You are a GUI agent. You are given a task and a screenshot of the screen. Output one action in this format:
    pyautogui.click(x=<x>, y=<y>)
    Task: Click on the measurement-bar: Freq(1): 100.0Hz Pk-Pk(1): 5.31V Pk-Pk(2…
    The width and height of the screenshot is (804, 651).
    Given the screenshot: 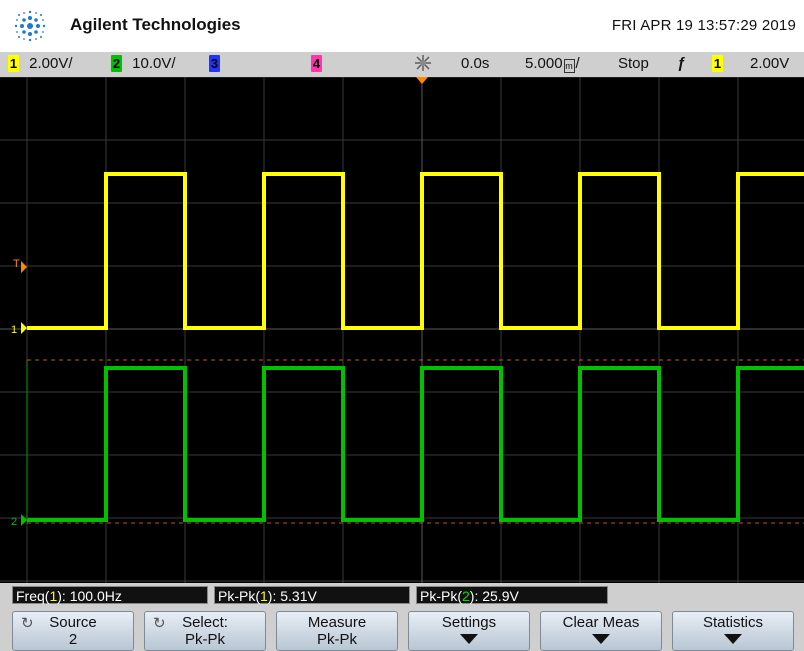 What is the action you would take?
    pyautogui.click(x=402, y=594)
    